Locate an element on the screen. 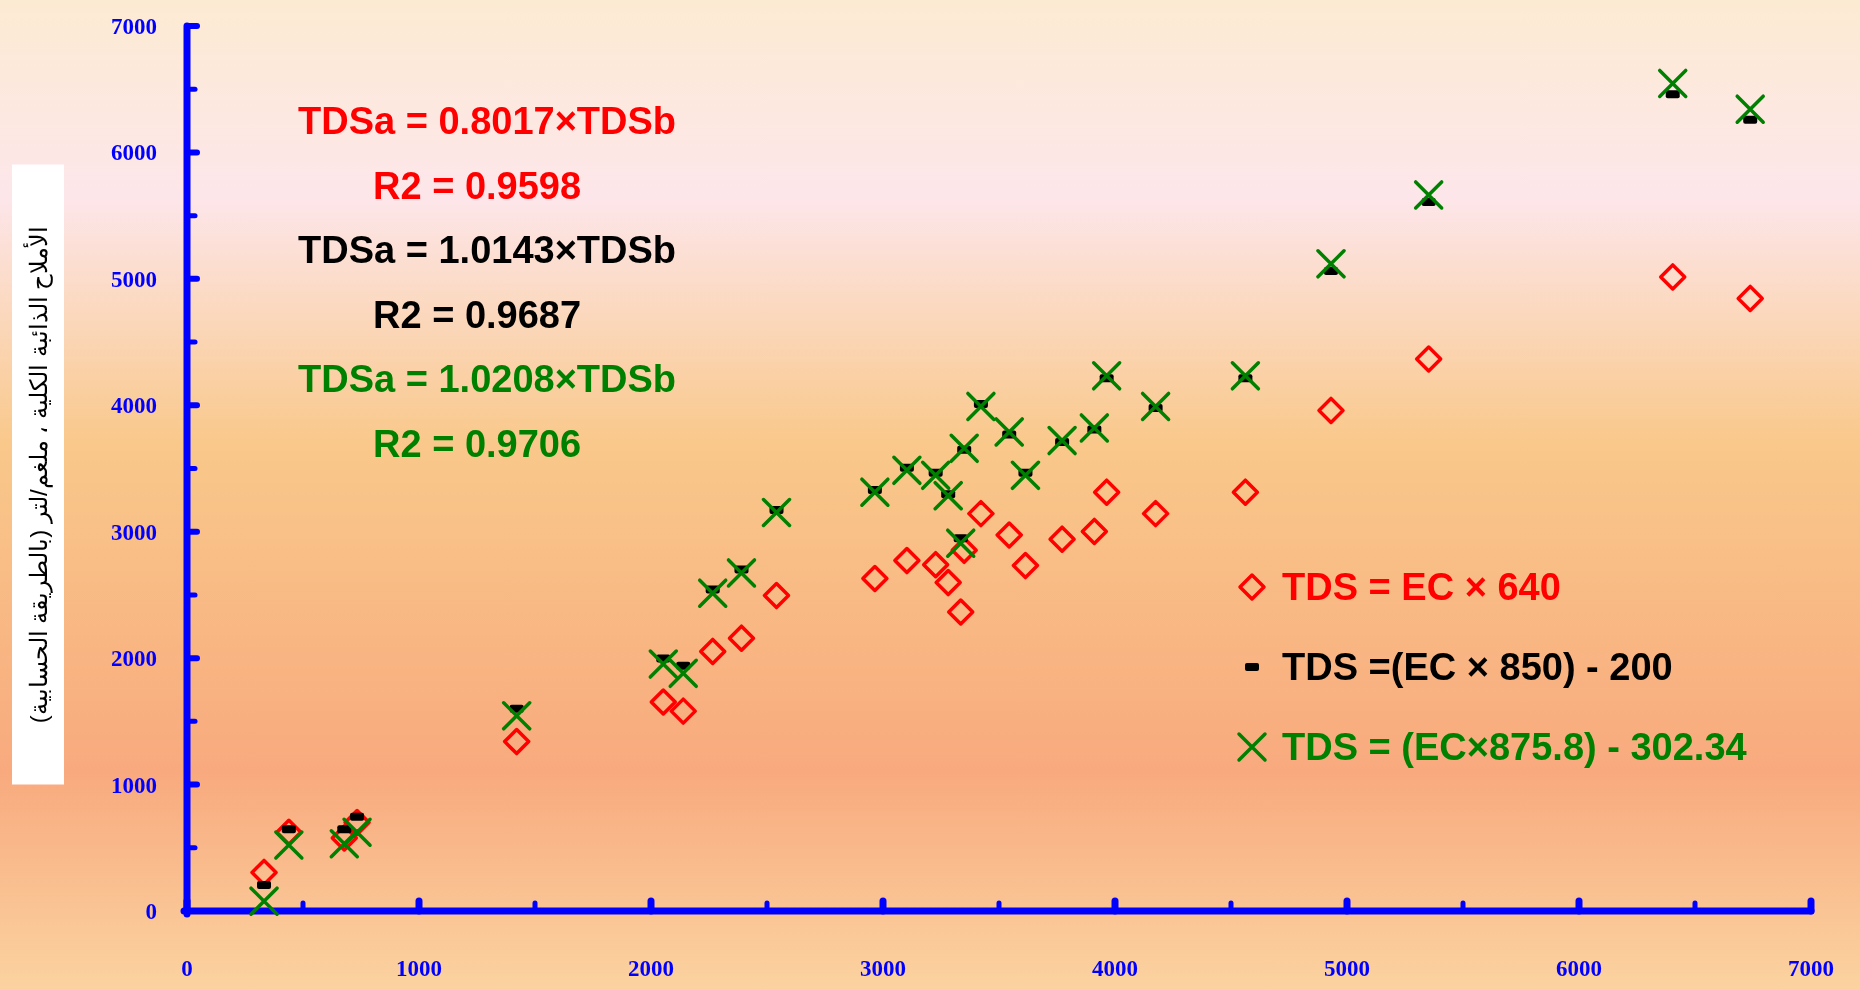 The height and width of the screenshot is (990, 1860). x-tick-label: 3000 is located at coordinates (883, 968).